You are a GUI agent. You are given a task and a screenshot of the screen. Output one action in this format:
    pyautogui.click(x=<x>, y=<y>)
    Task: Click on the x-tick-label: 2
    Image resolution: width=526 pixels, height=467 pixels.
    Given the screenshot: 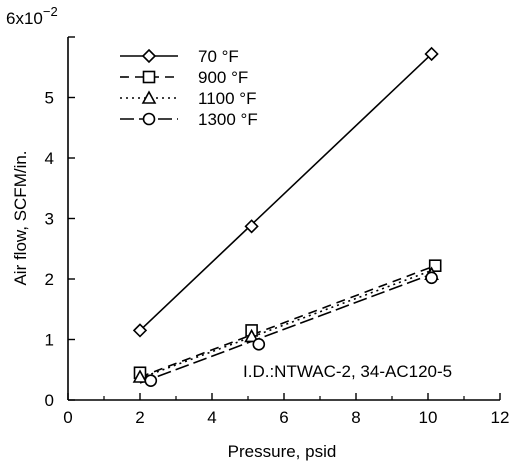 What is the action you would take?
    pyautogui.click(x=139, y=417)
    